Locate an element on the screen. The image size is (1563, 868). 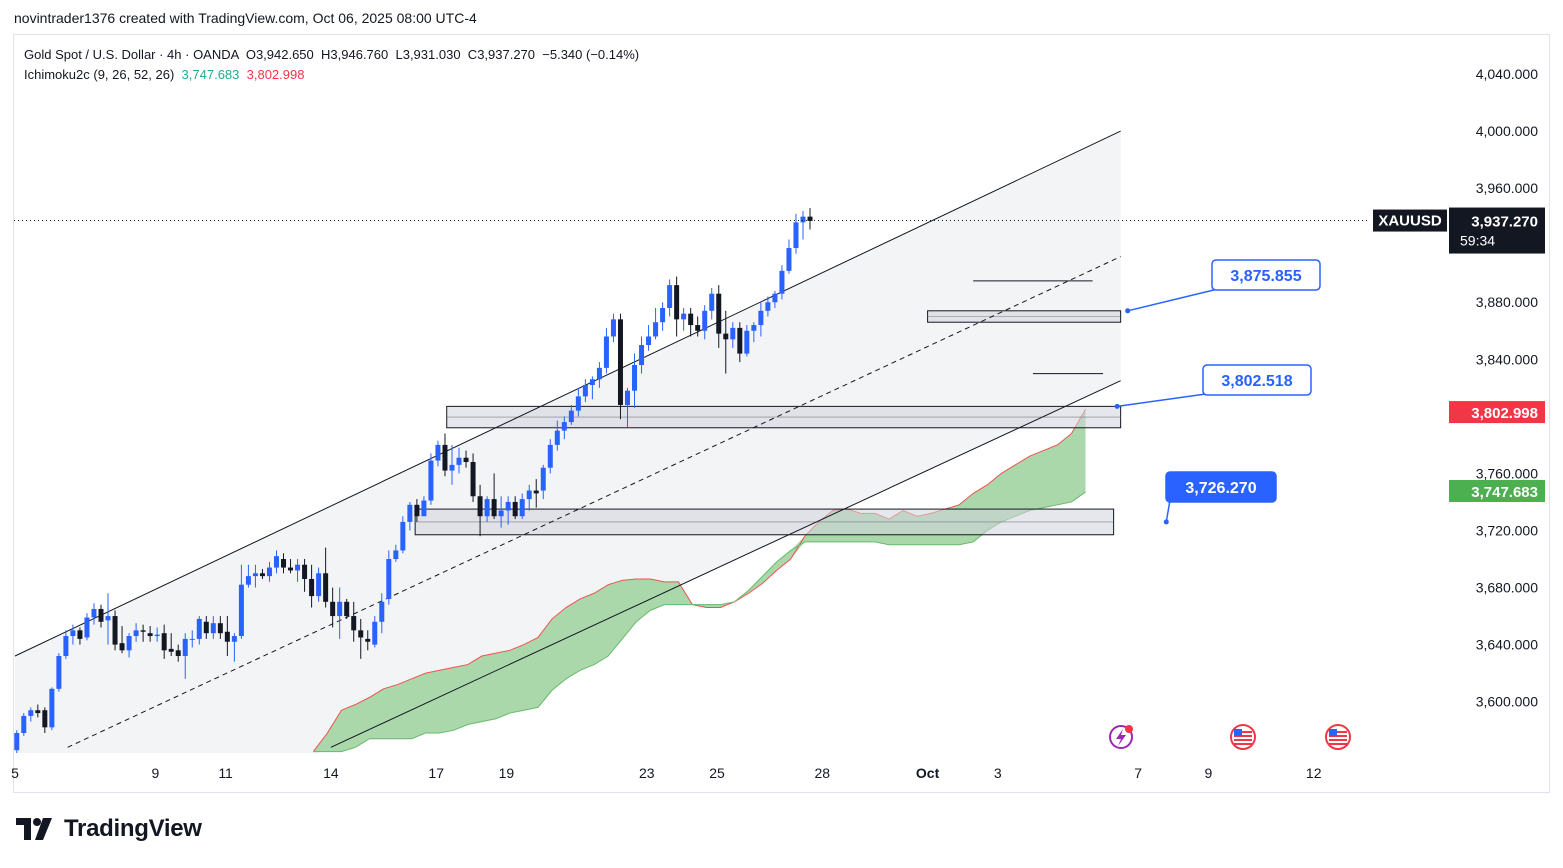
y-tick-label: 3,680.000 is located at coordinates (1507, 588).